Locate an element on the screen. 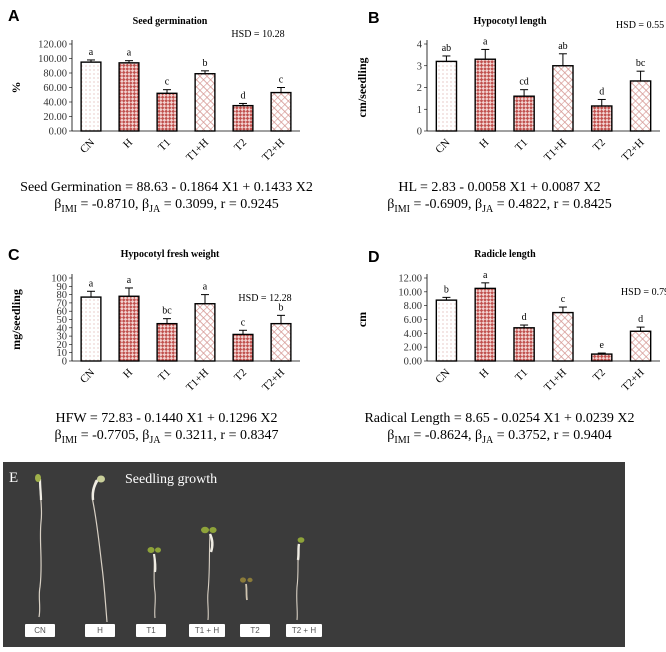 This screenshot has height=652, width=666. beta-imi-sub-d: IMI is located at coordinates (402, 440).